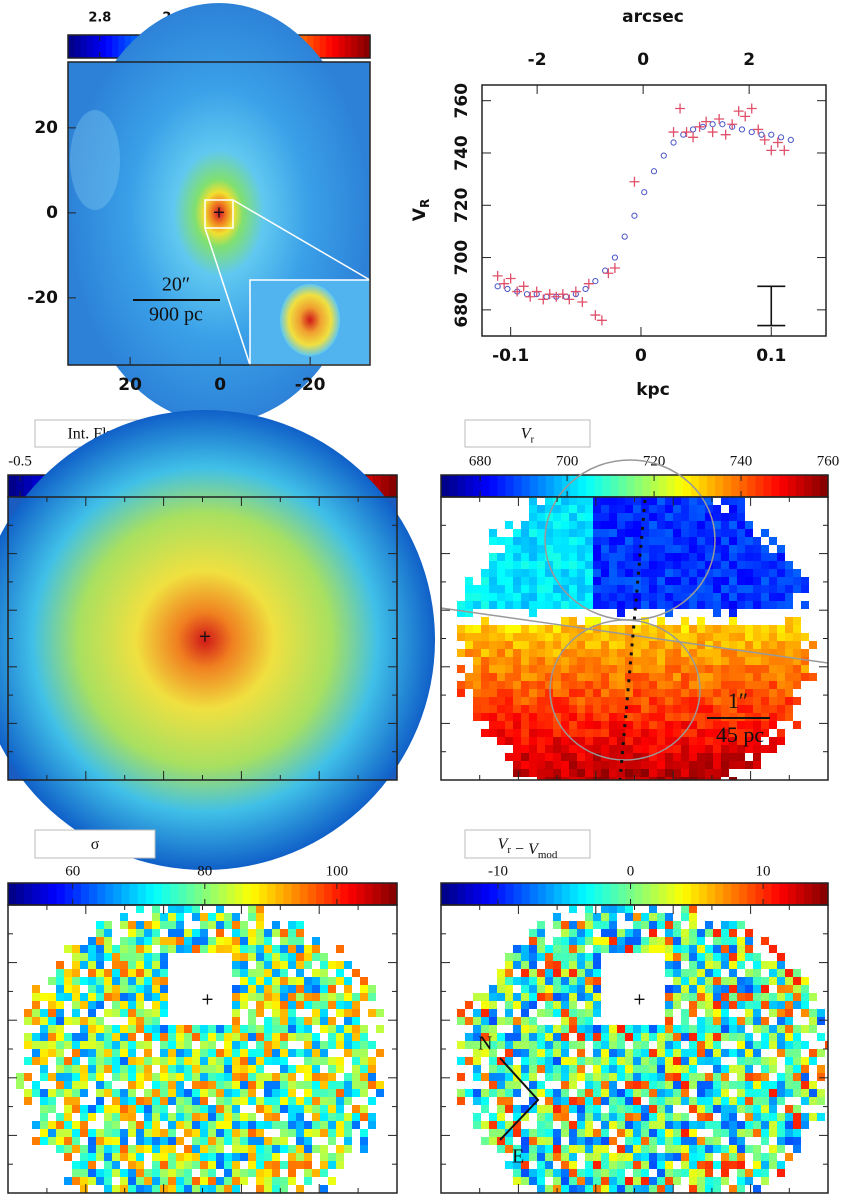  What do you see at coordinates (72, 871) in the screenshot?
I see `colorbar-tick-label: 60` at bounding box center [72, 871].